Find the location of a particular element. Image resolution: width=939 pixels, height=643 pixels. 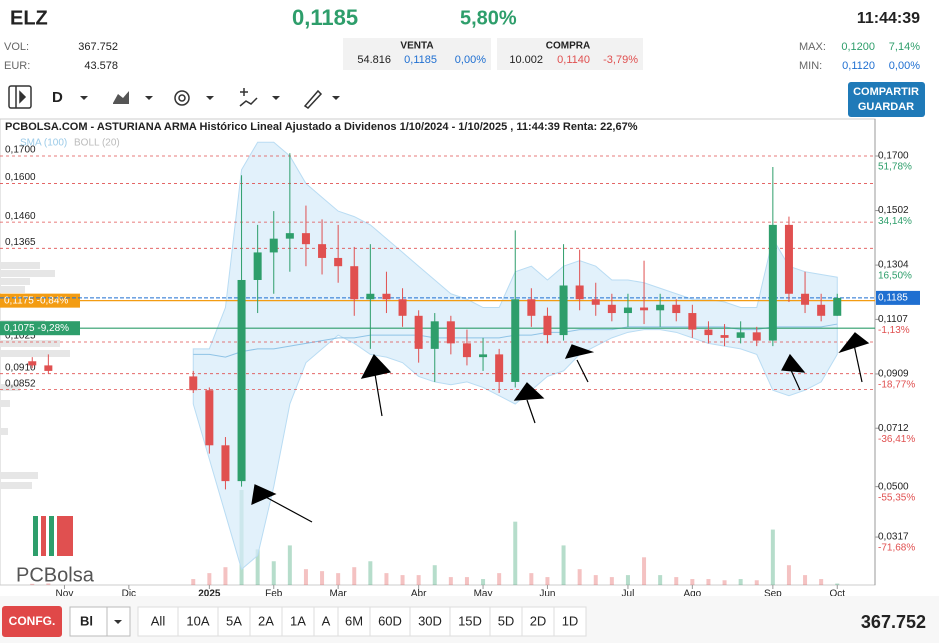

change: 5,80% is located at coordinates (488, 18).